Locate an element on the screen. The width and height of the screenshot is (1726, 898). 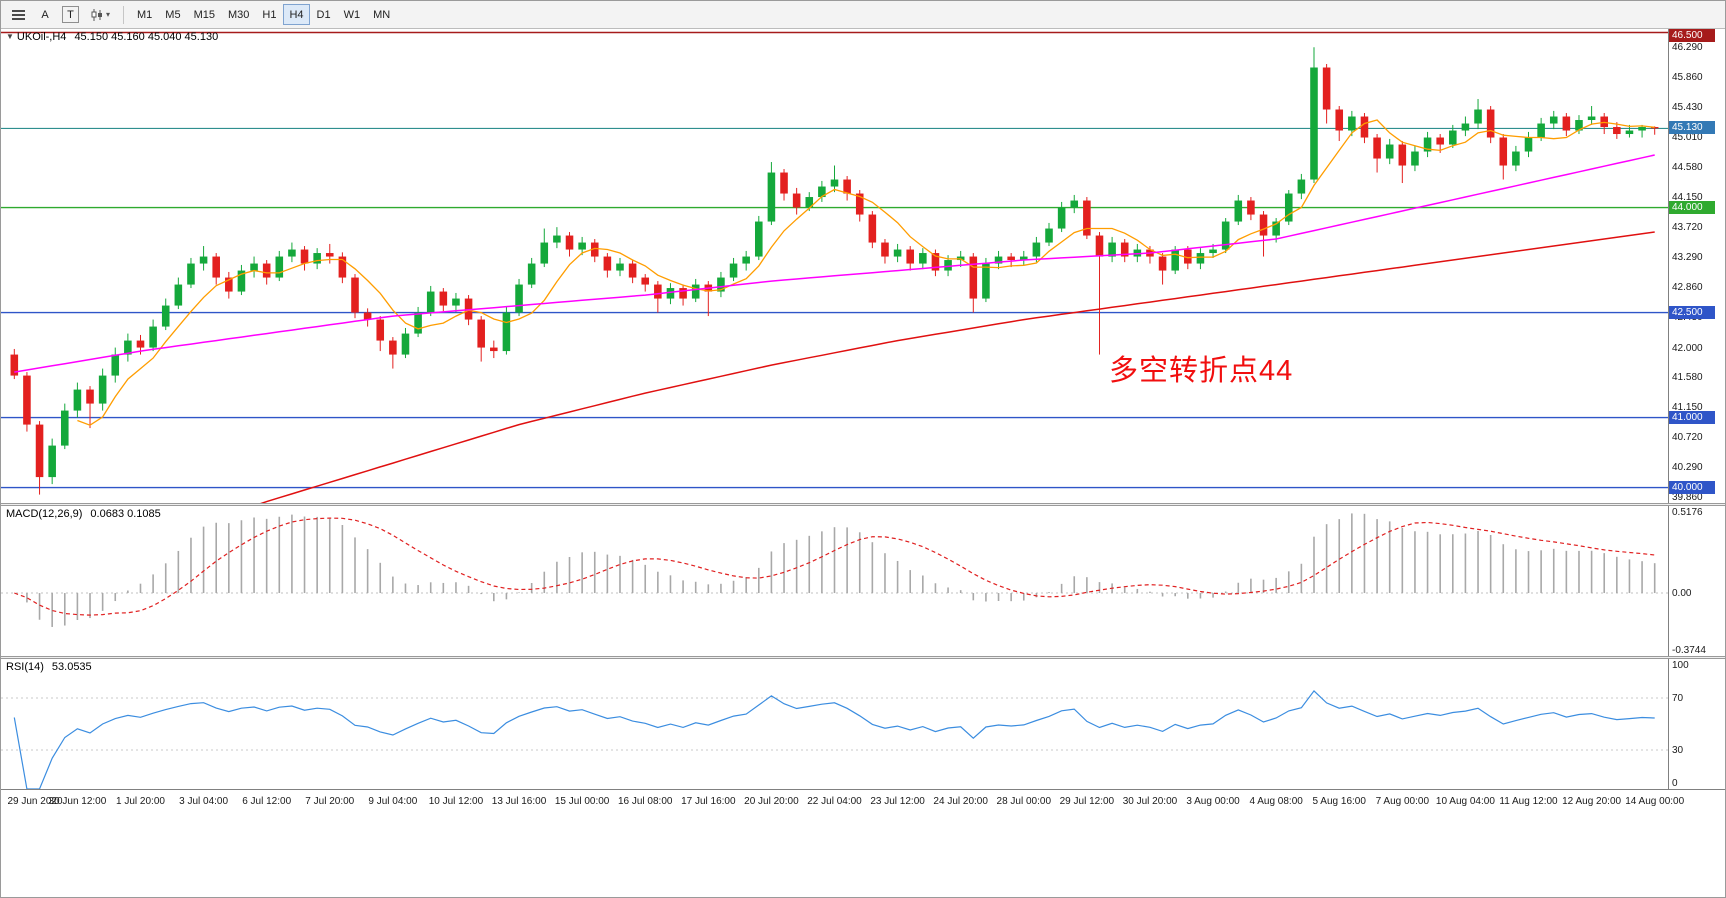
time-label: 9 Jul 04:00 is located at coordinates (393, 801).